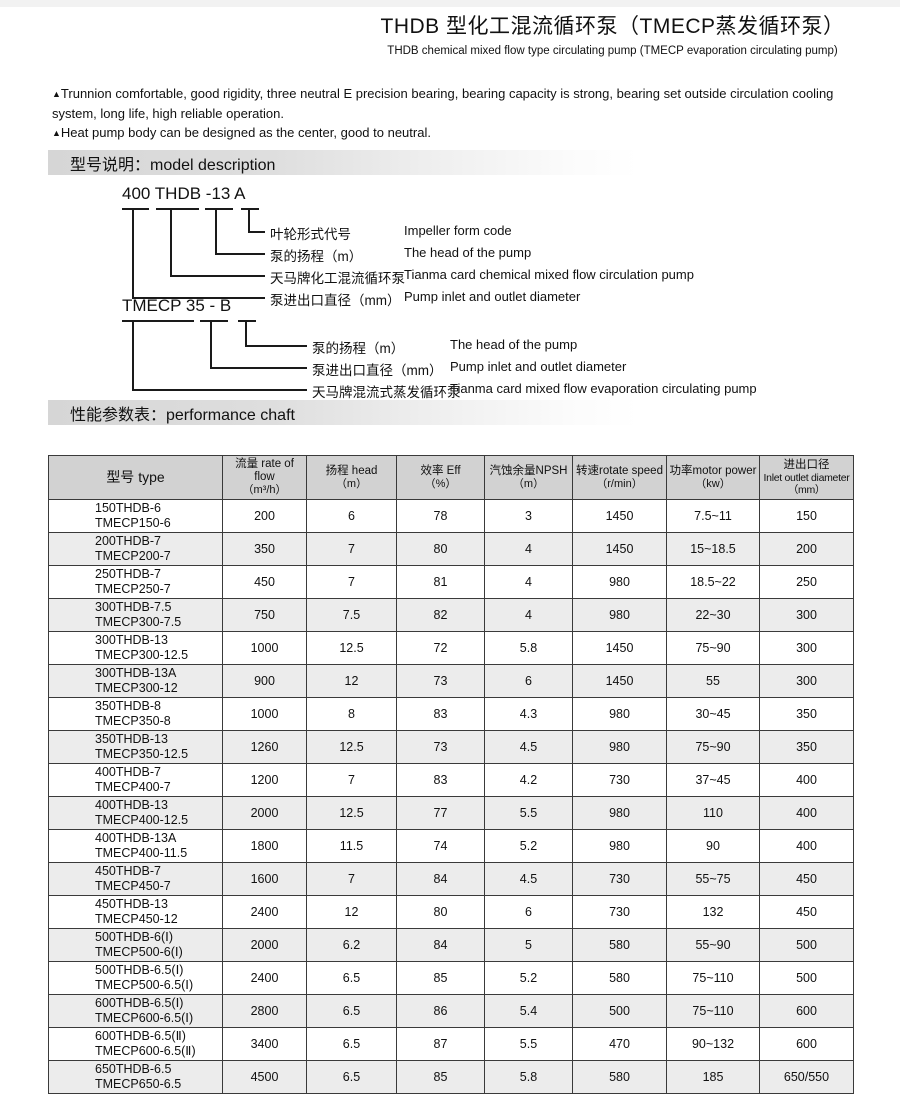 The image size is (900, 1094). I want to click on cell-model-line1: 150THDB-6, so click(128, 508).